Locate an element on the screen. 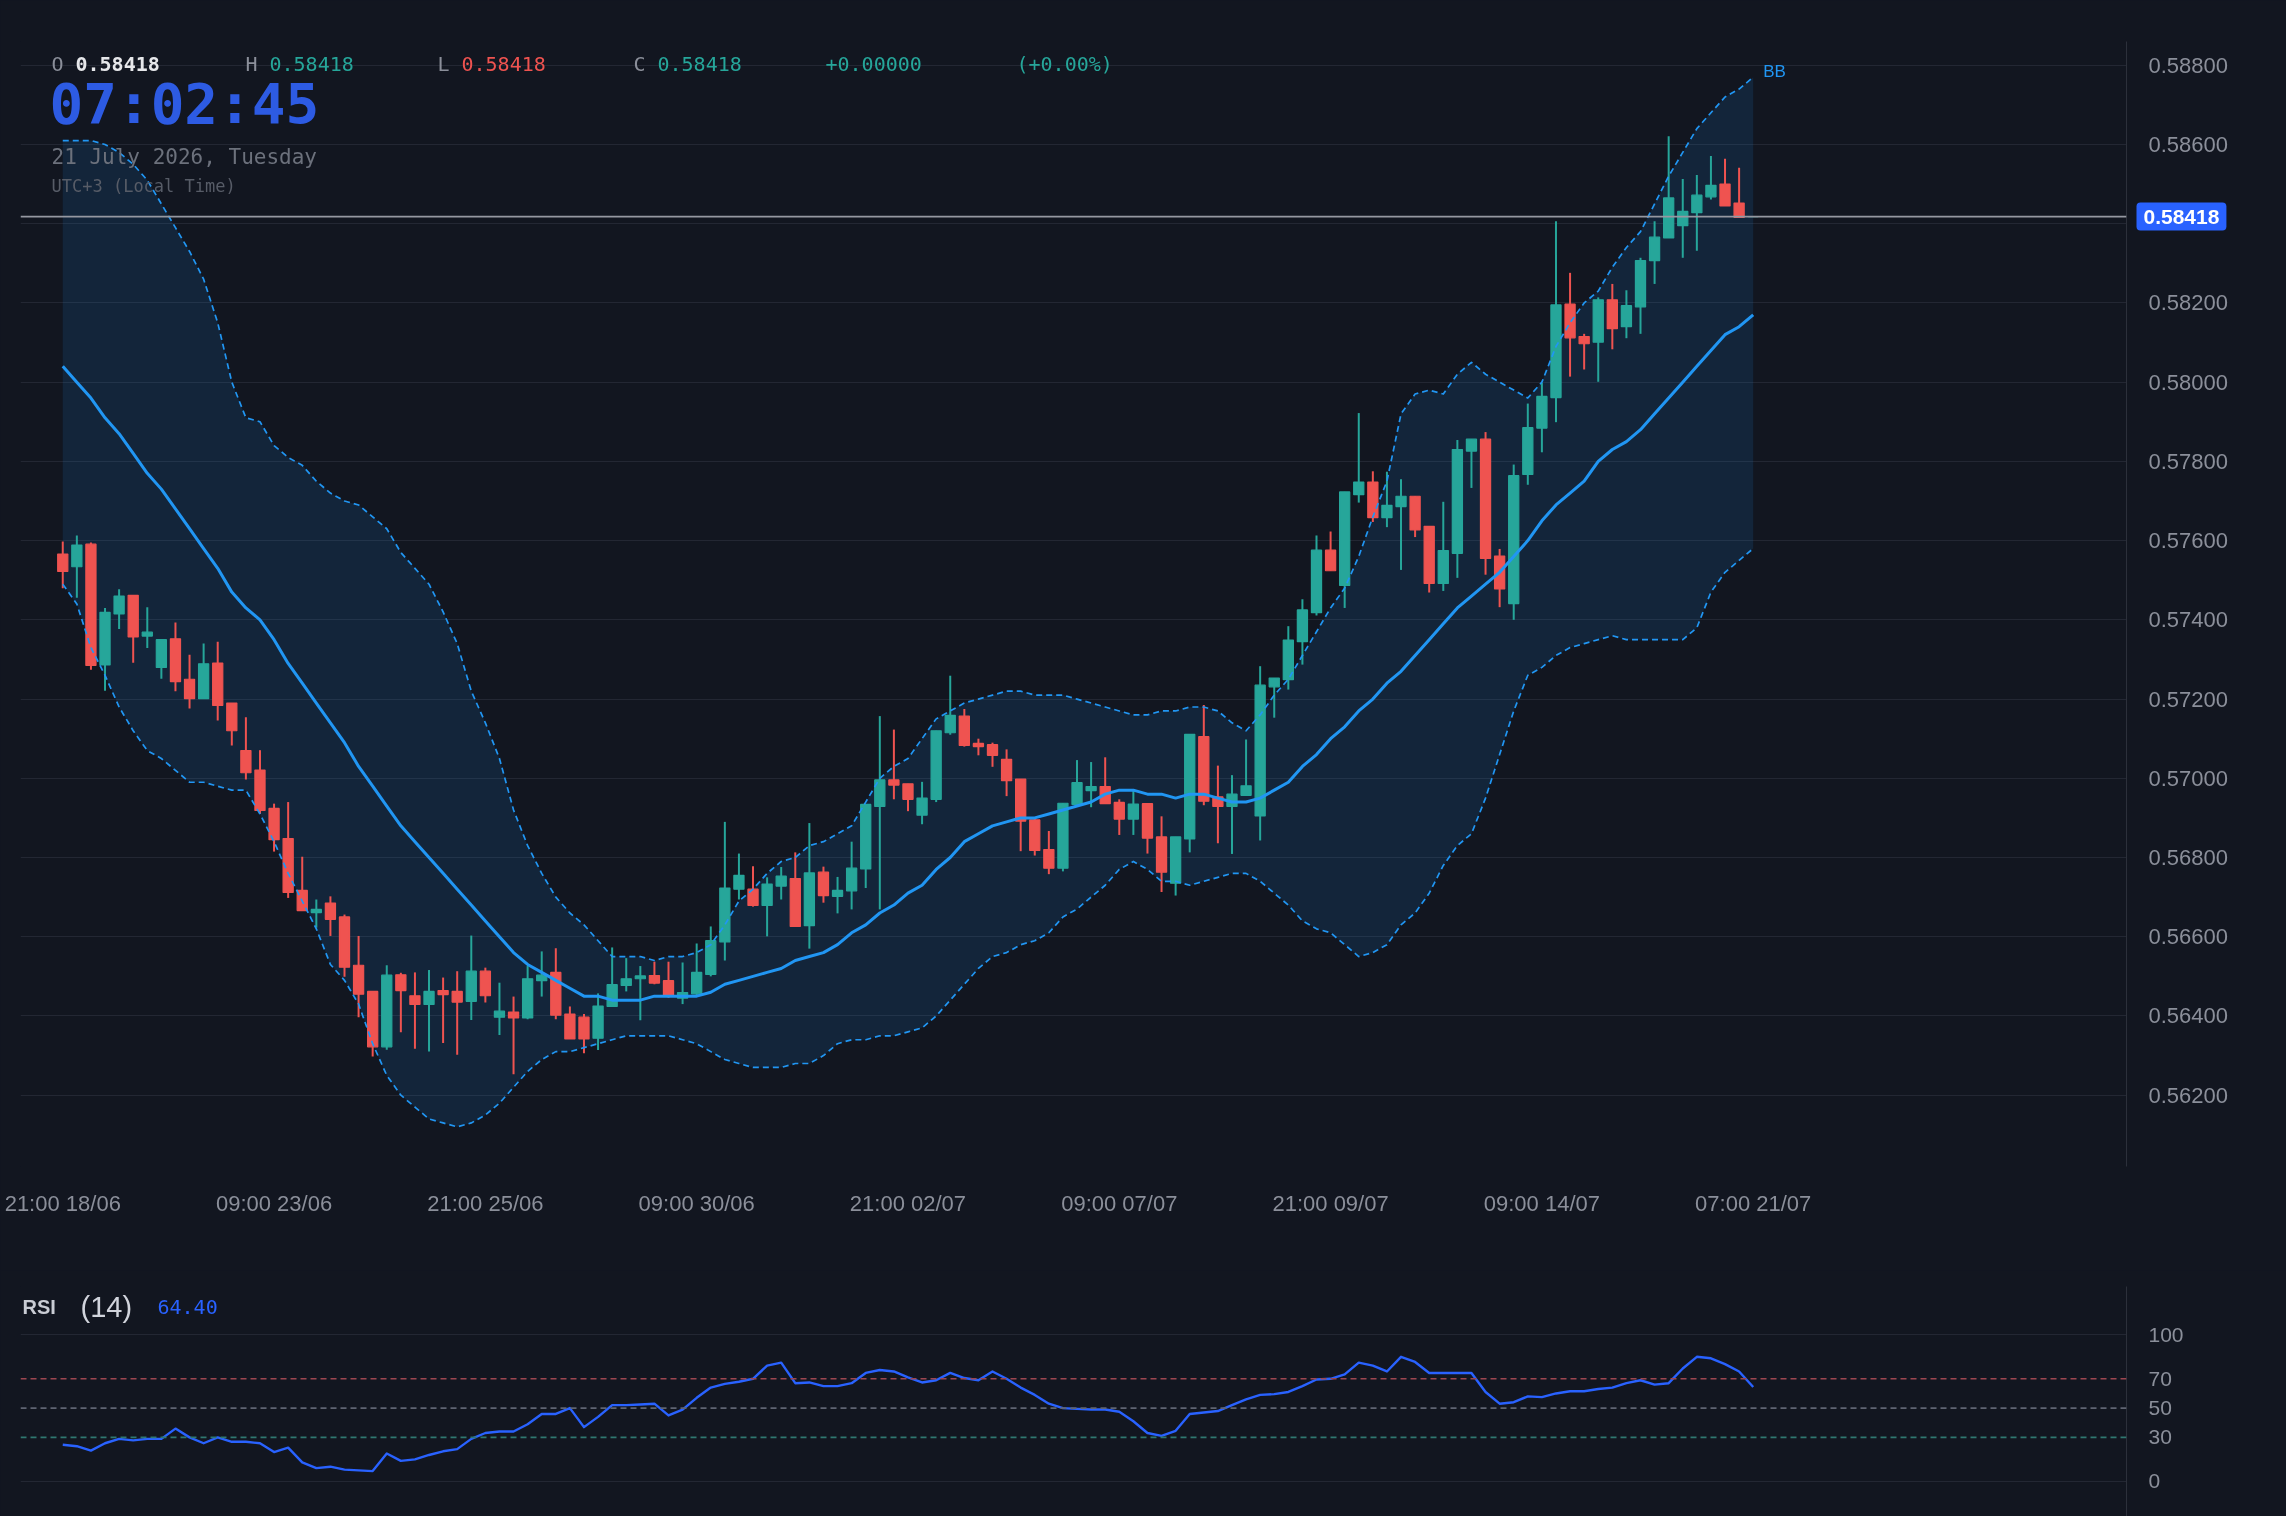 This screenshot has height=1516, width=2286. text: RSI is located at coordinates (39, 1306).